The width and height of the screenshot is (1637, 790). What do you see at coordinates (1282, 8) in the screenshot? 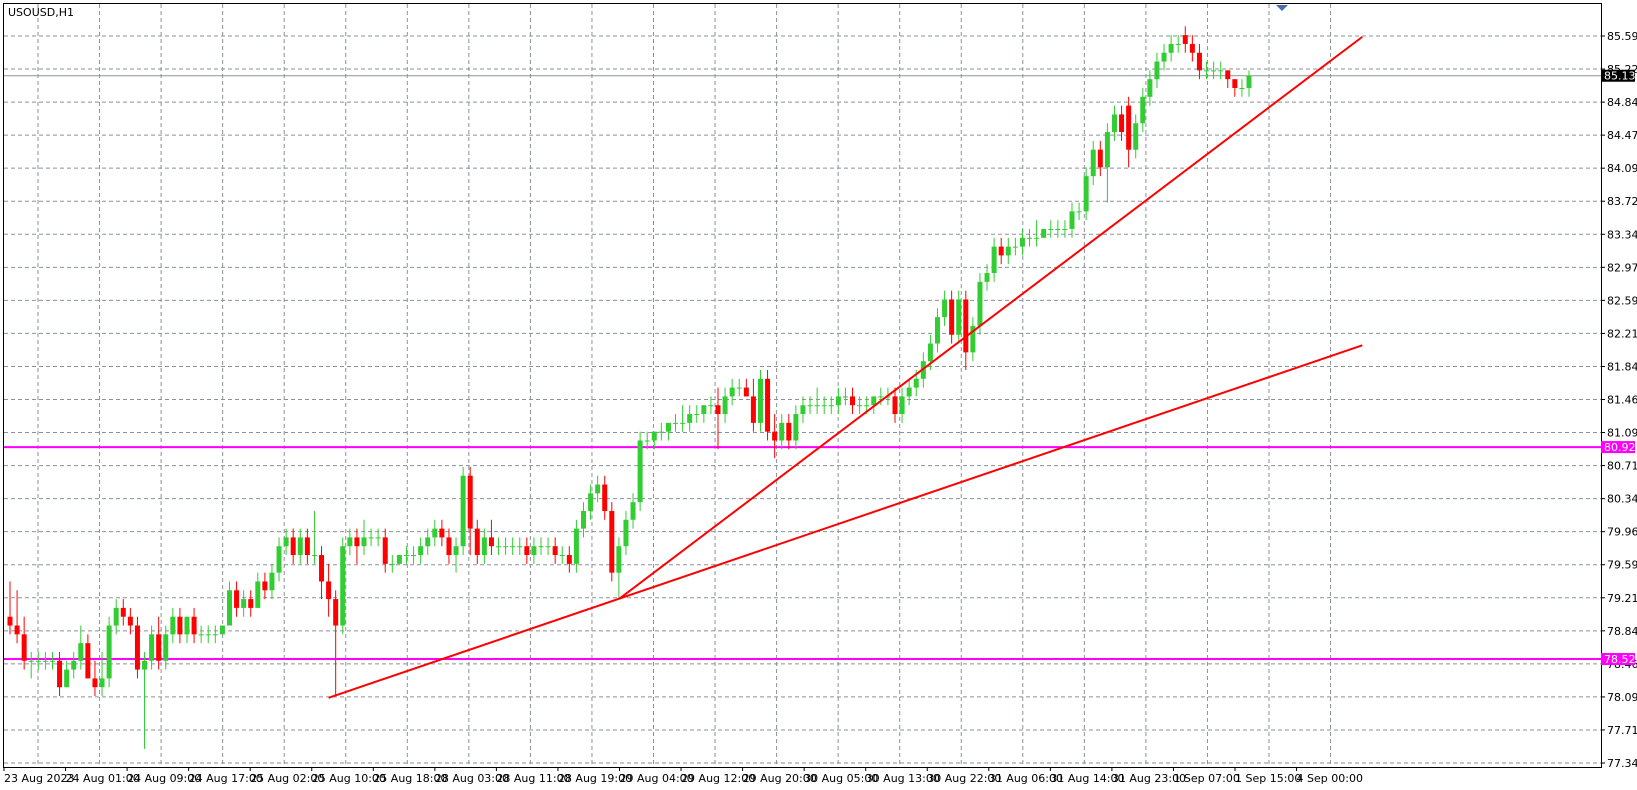
I see `shift-marker-icon` at bounding box center [1282, 8].